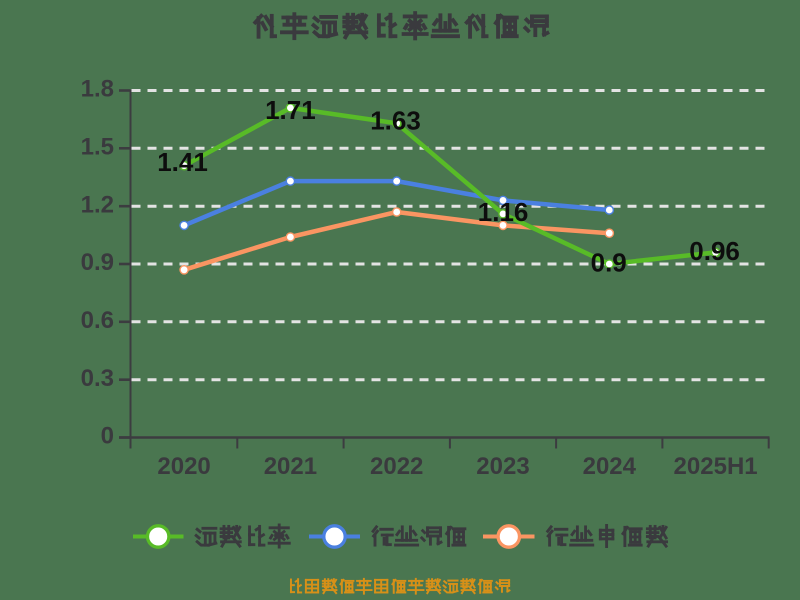 This screenshot has height=600, width=800. Describe the element at coordinates (97, 378) in the screenshot. I see `svg-text: 0.3` at that location.